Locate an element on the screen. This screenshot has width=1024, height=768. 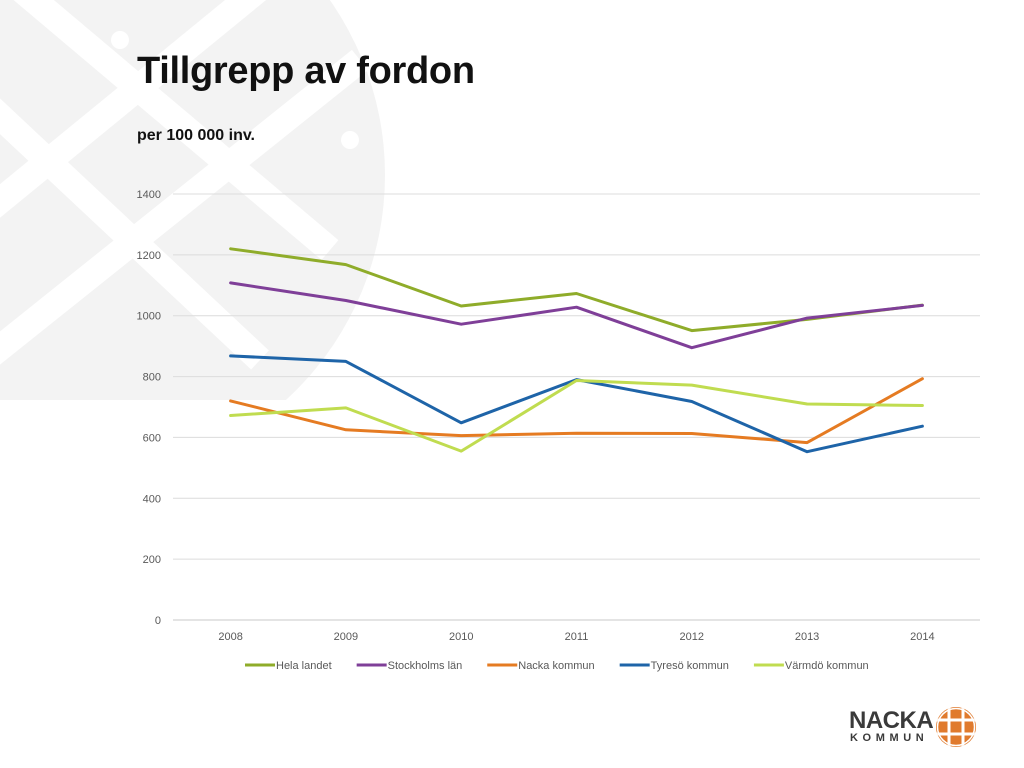
nacka-kommun-logo: NACKA KOMMUN is located at coordinates (916, 728).